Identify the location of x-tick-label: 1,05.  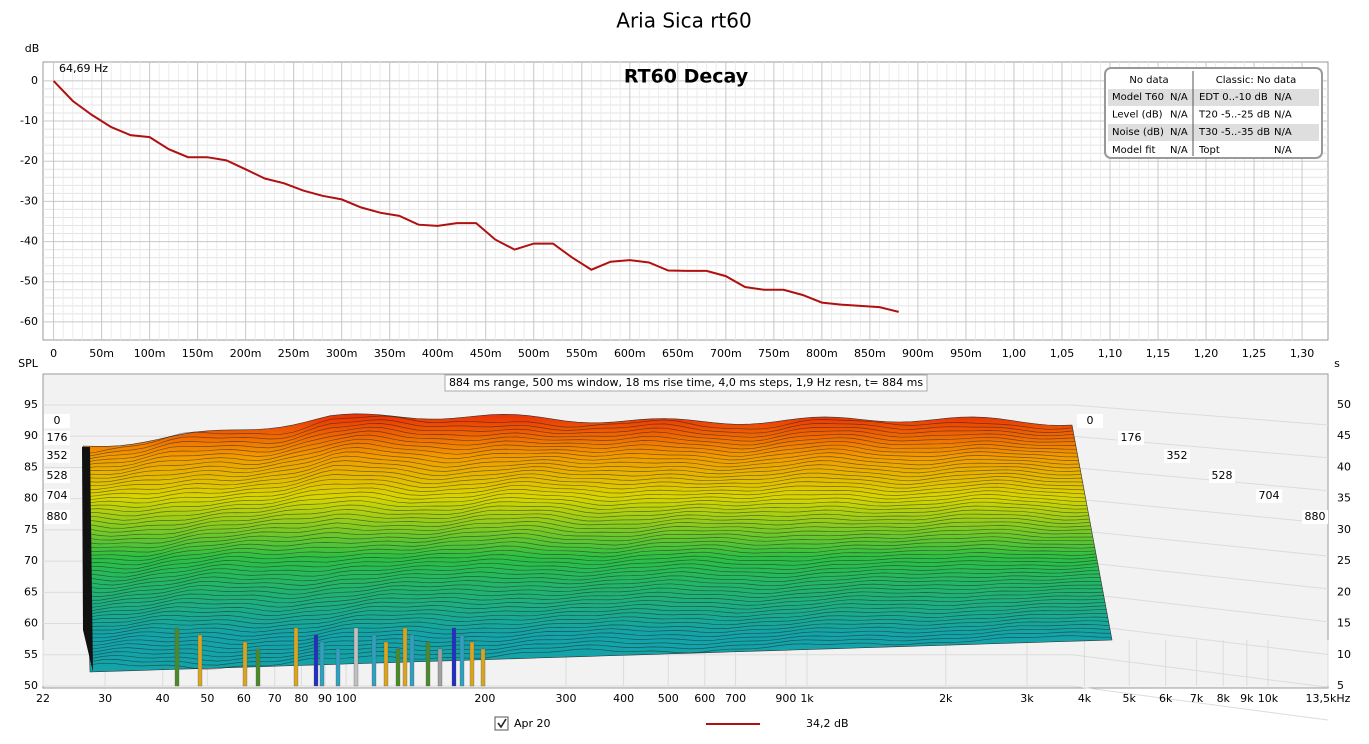
(1062, 353).